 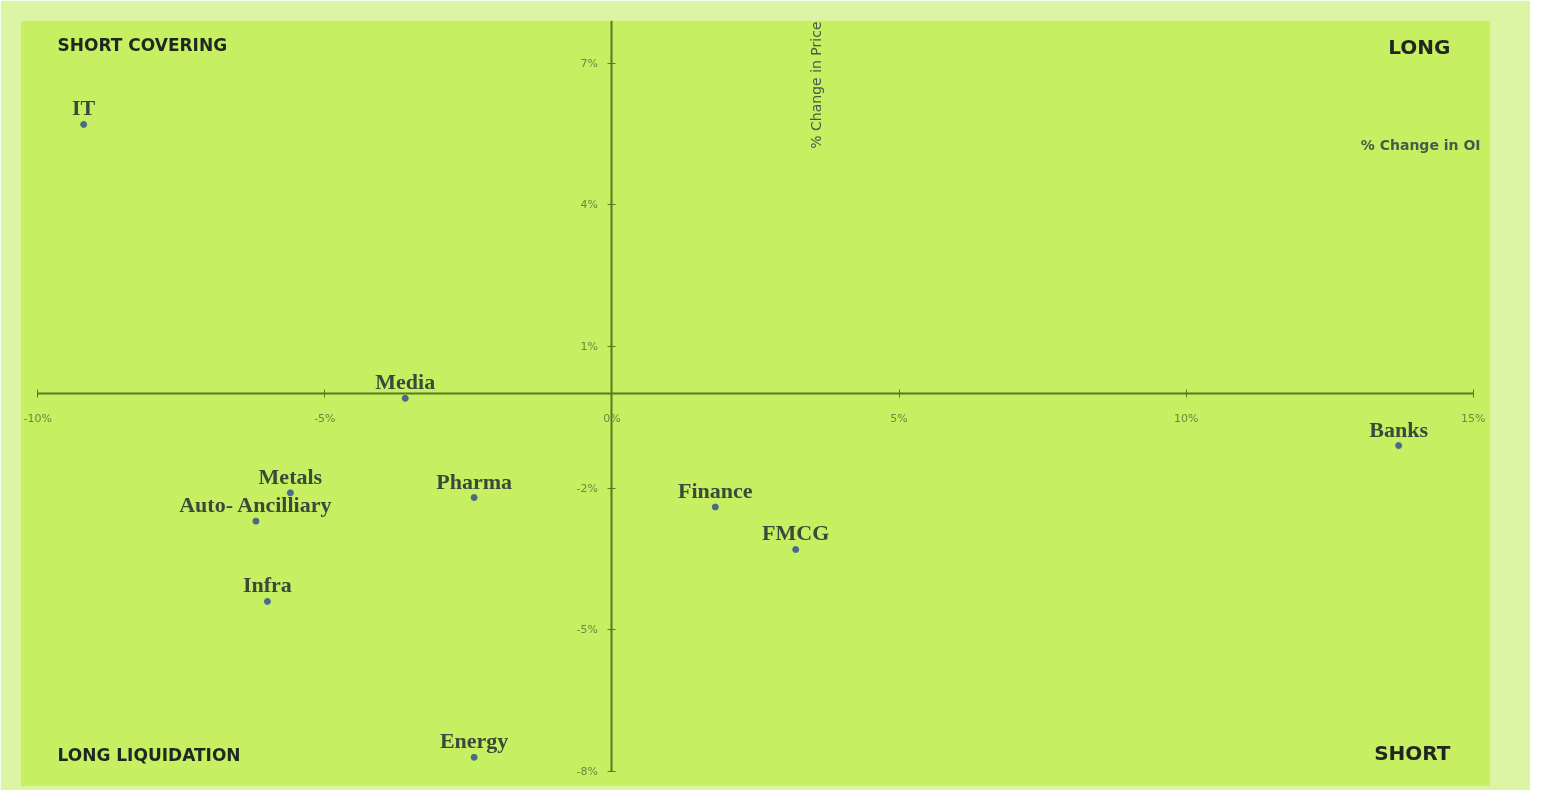 What do you see at coordinates (325, 418) in the screenshot?
I see `x-tick-label: -5%` at bounding box center [325, 418].